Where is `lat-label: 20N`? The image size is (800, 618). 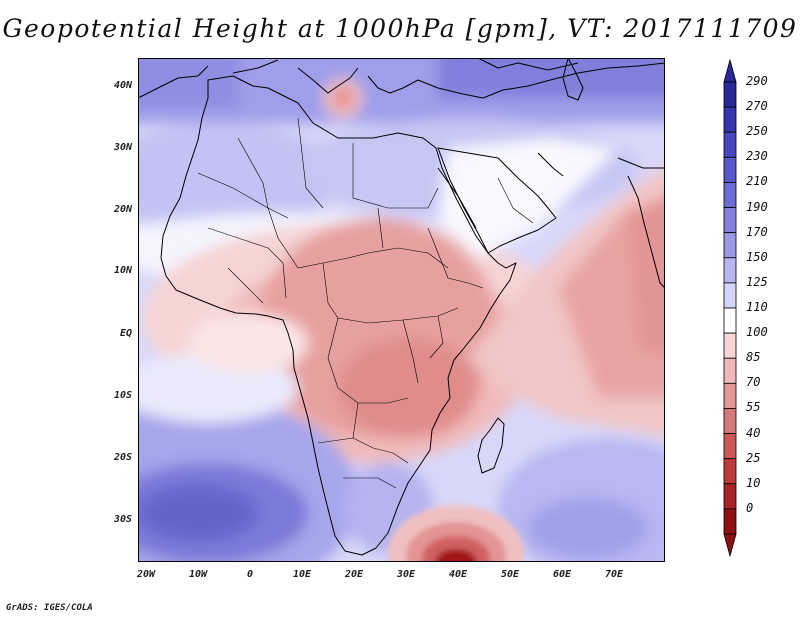 lat-label: 20N is located at coordinates (122, 209).